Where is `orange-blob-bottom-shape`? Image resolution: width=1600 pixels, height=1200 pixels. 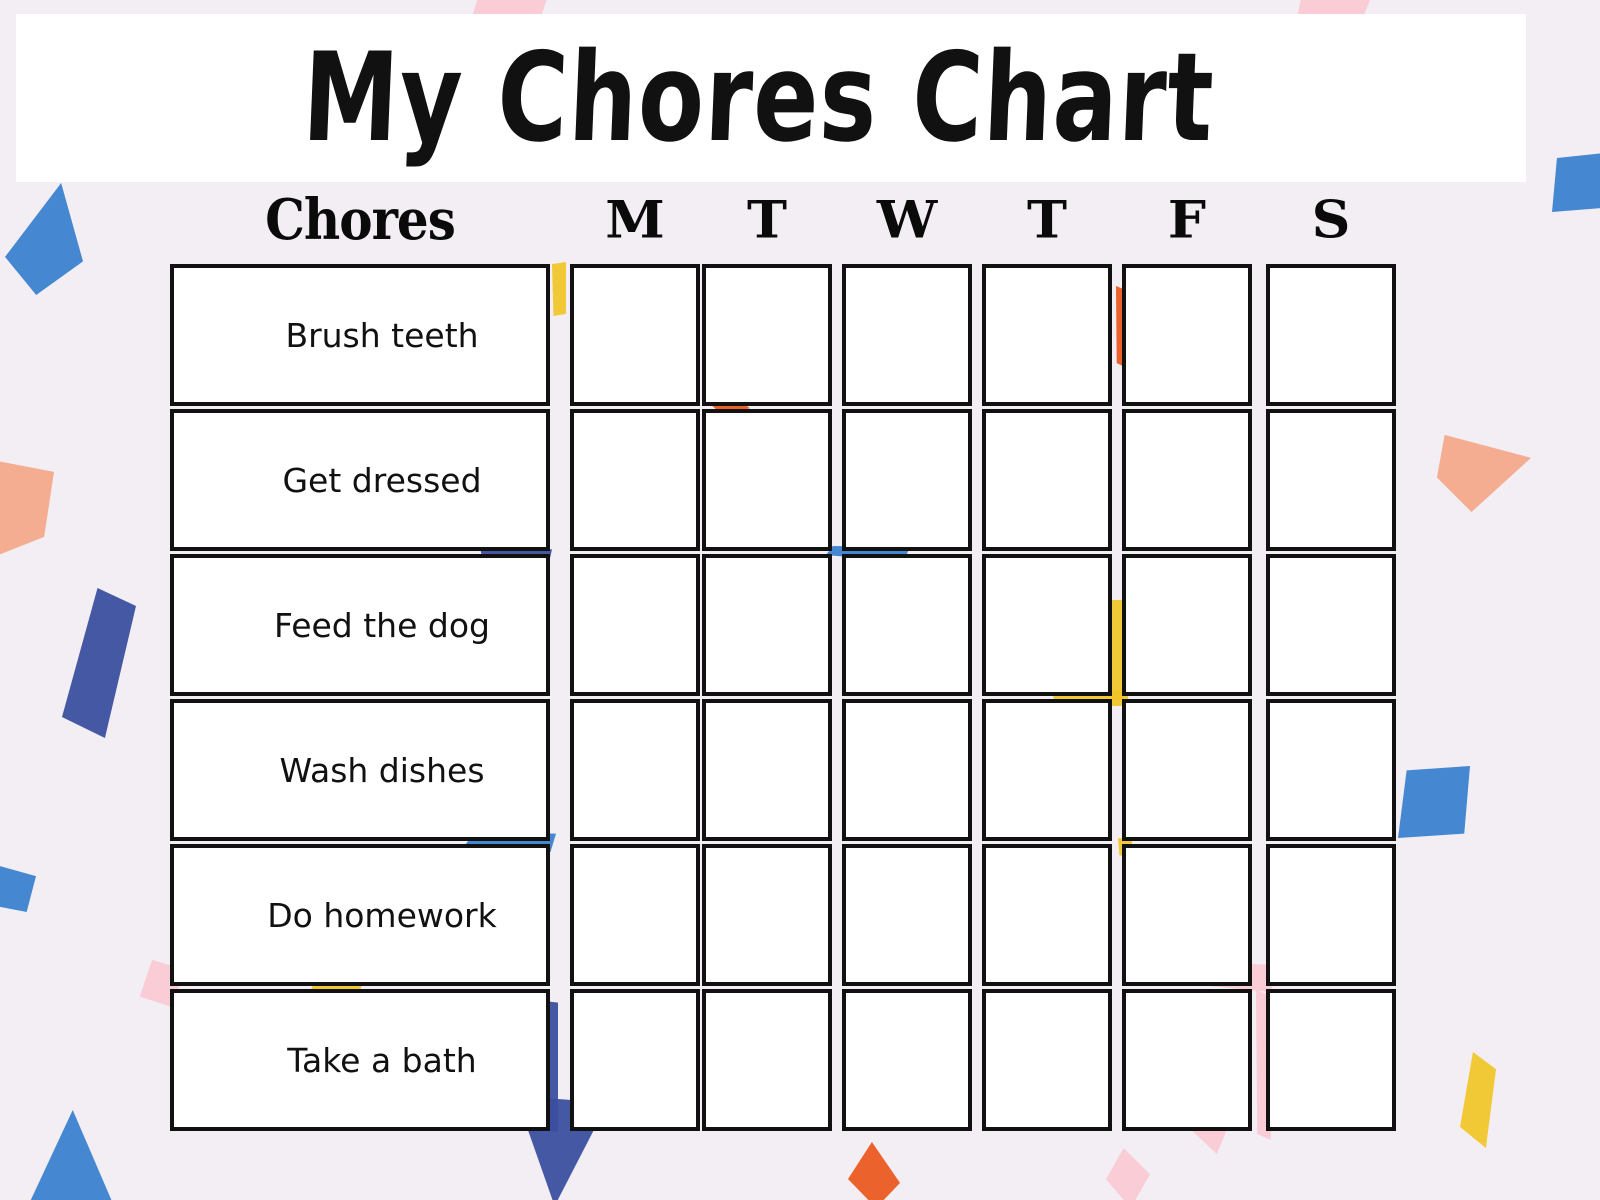 orange-blob-bottom-shape is located at coordinates (874, 1171).